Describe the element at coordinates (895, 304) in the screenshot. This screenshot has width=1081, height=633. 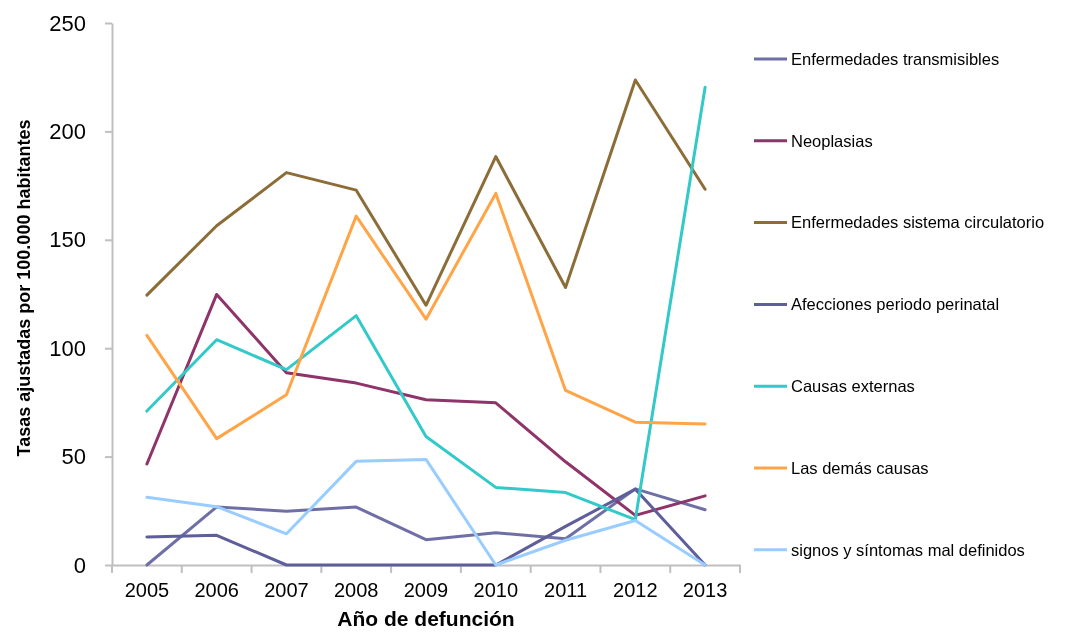
I see `legend-label: Afecciones periodo perinatal` at that location.